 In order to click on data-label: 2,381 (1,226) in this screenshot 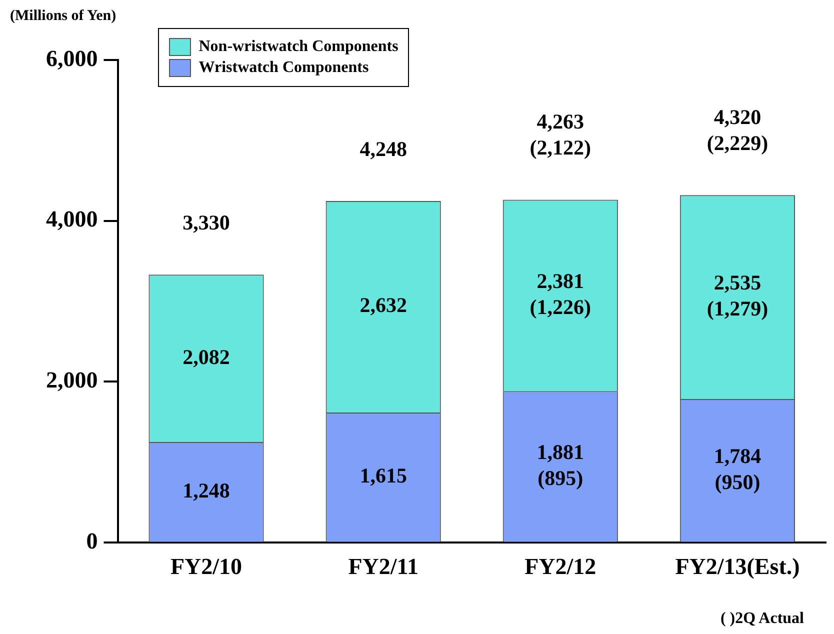, I will do `click(561, 293)`.